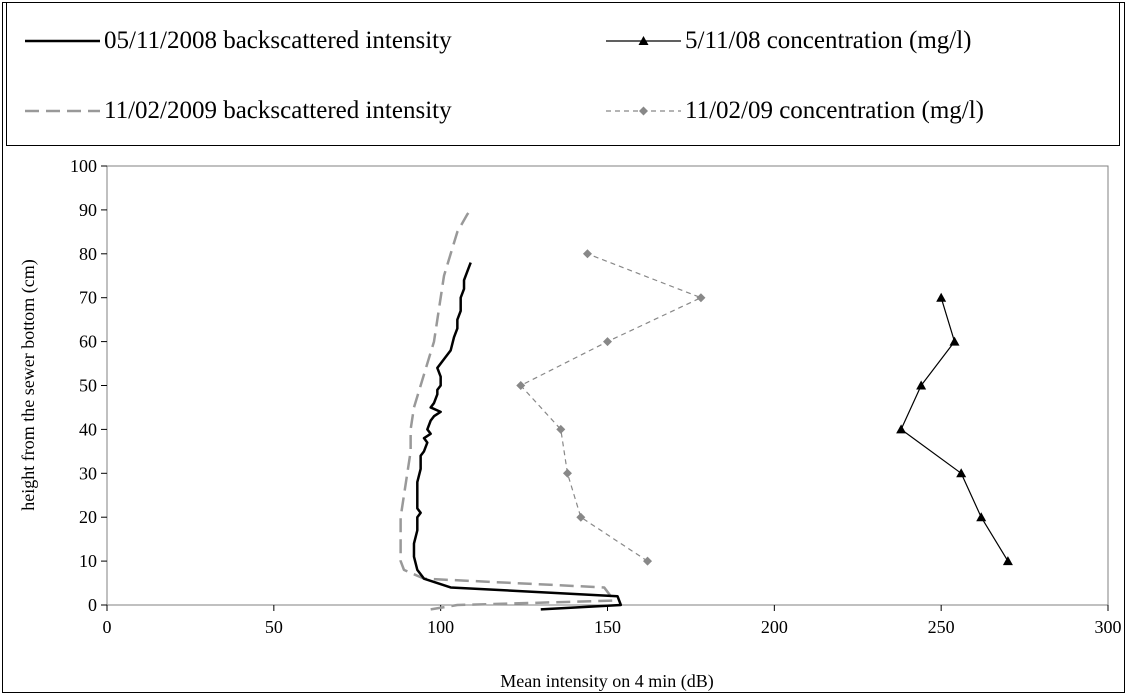  Describe the element at coordinates (88, 254) in the screenshot. I see `y-tick-label: 80` at that location.